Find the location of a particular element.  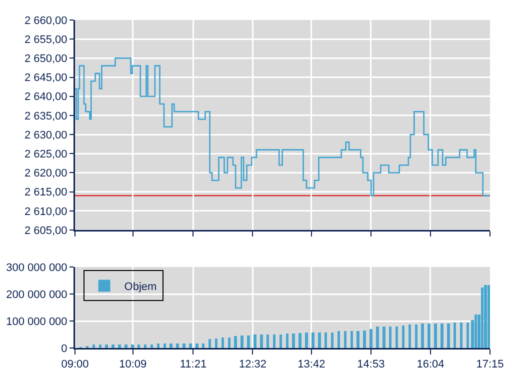

x-tick-label: 12:32 is located at coordinates (252, 364).